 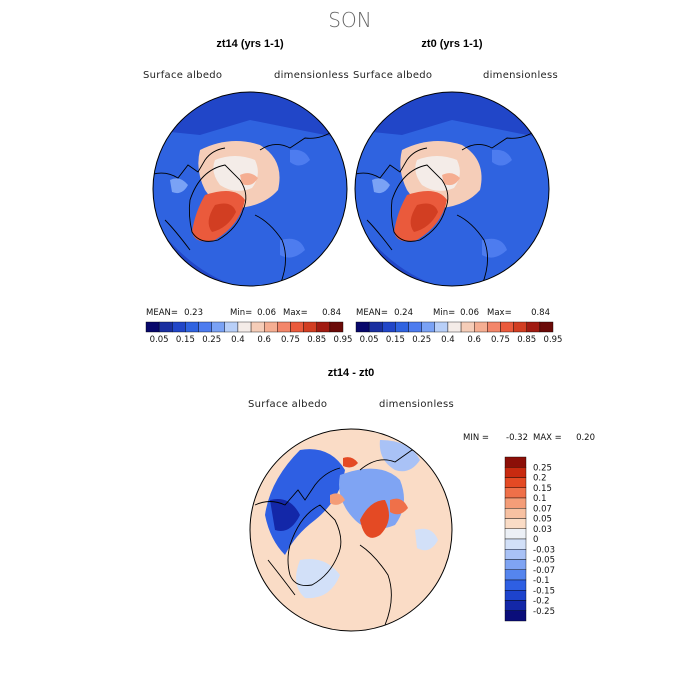 I want to click on polar-map-zt14, so click(x=250, y=189).